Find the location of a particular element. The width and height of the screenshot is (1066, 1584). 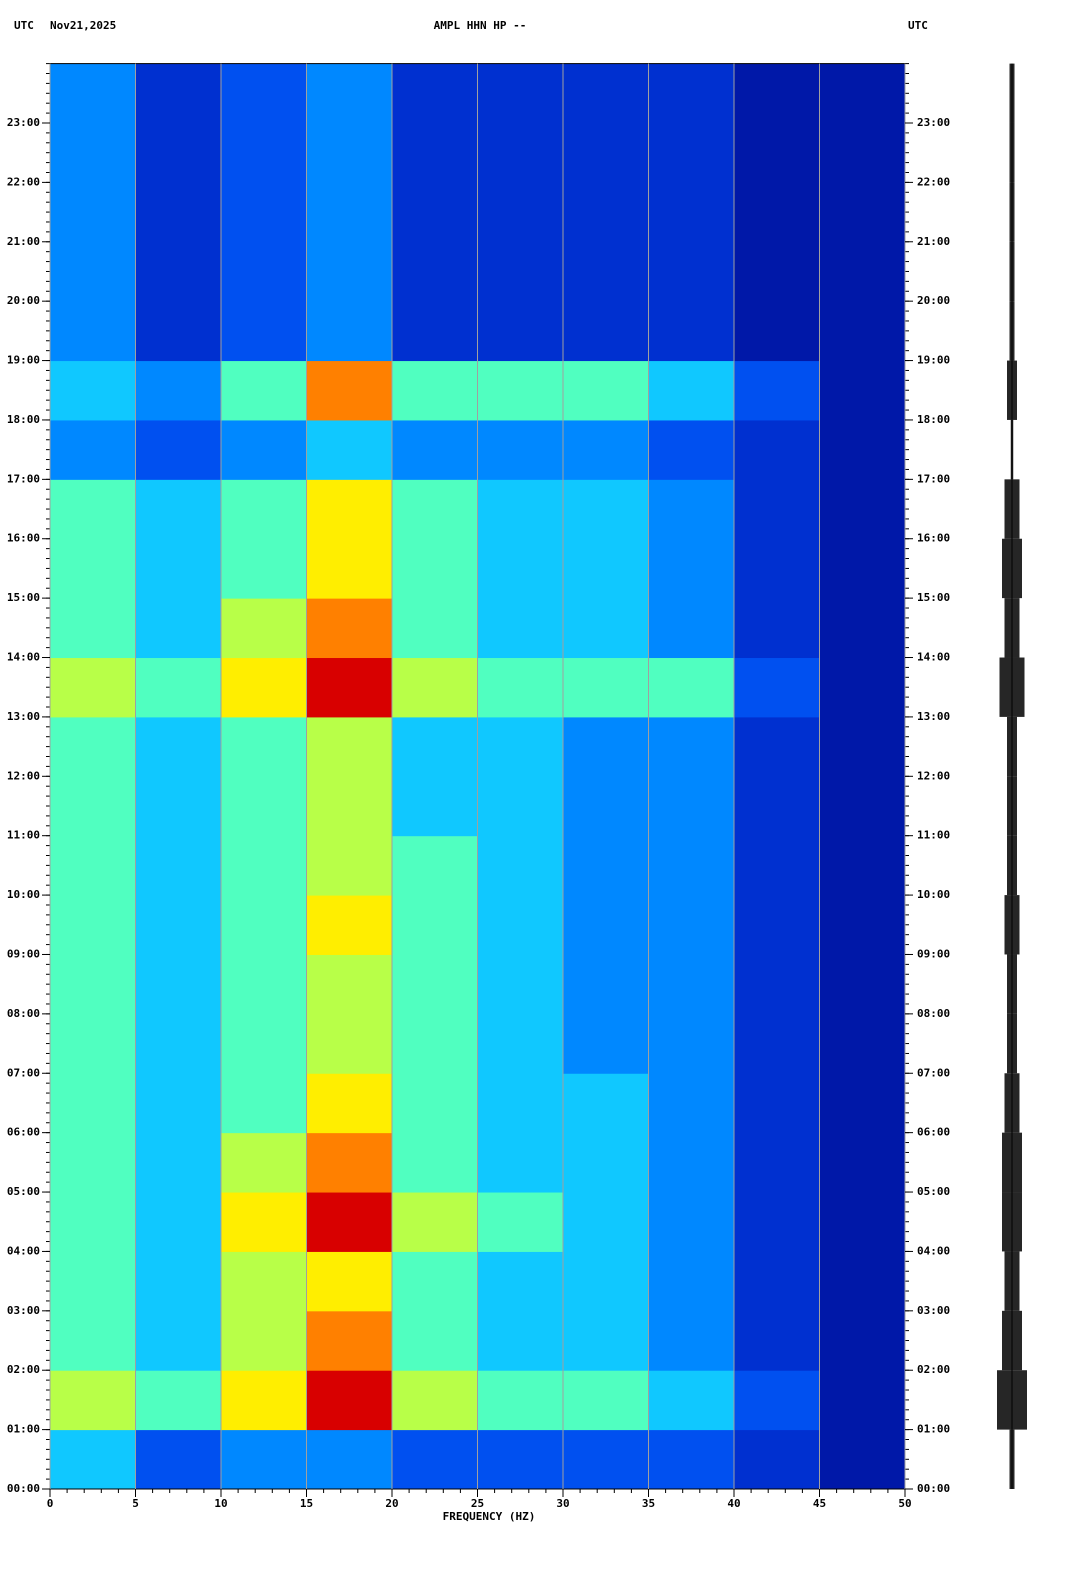

x-tick-label: 0 is located at coordinates (50, 1503).